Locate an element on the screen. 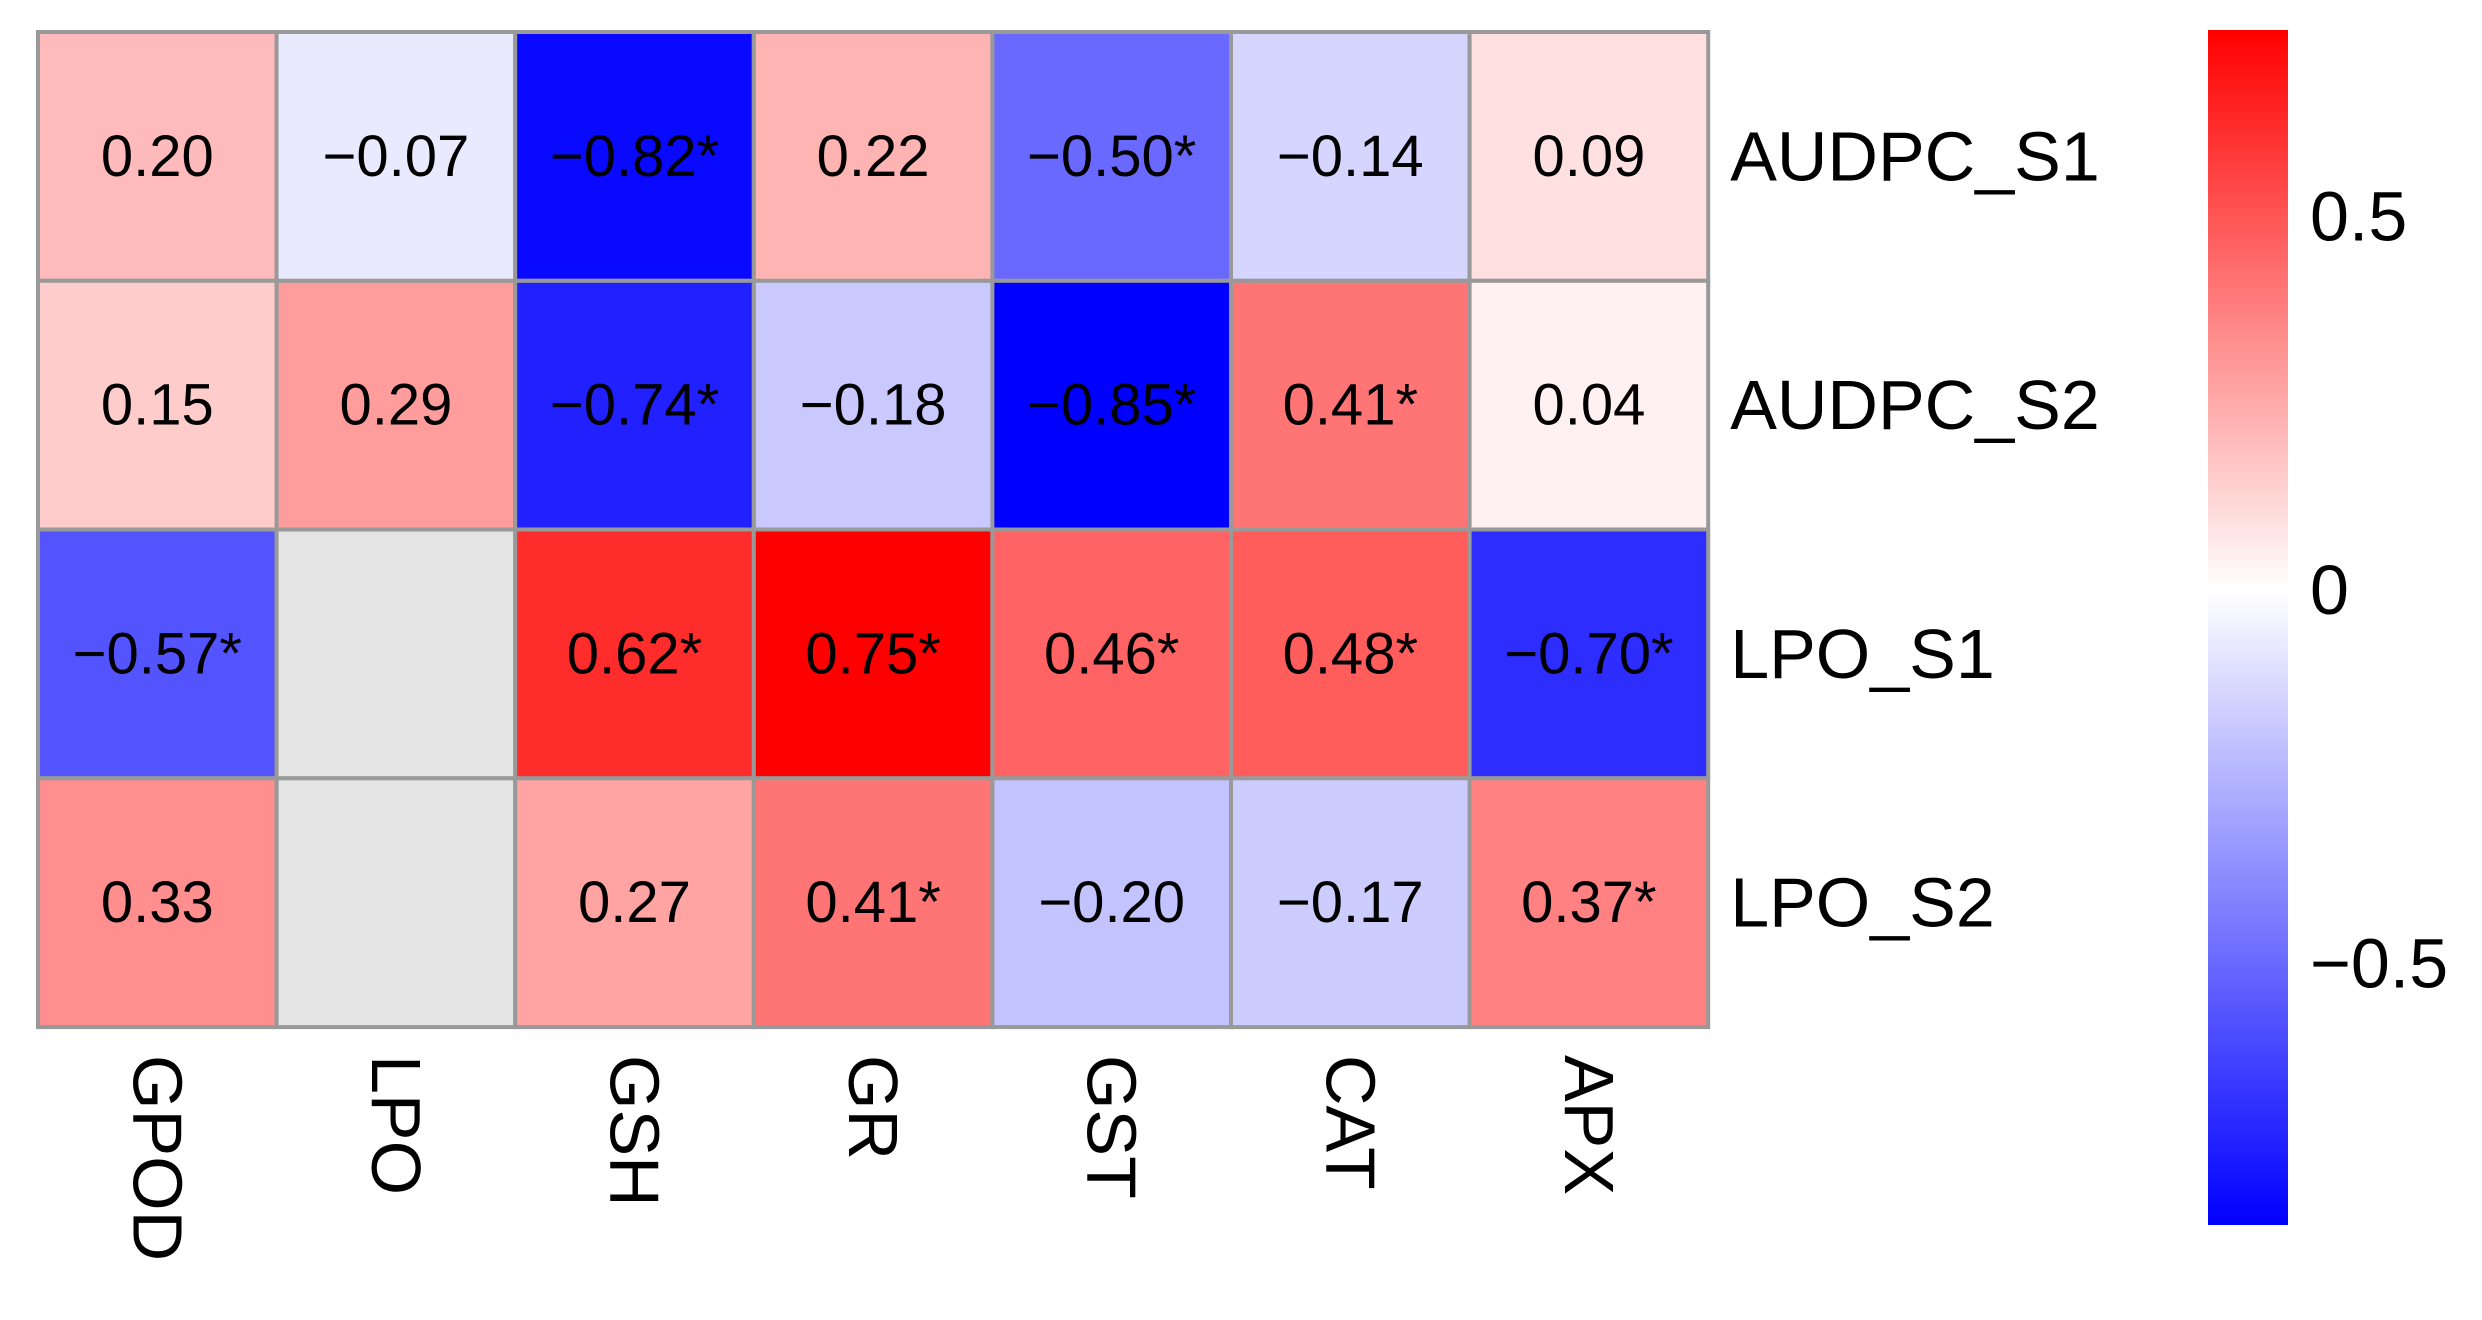 The height and width of the screenshot is (1320, 2482). row-label: AUDPC_S1 is located at coordinates (1915, 156).